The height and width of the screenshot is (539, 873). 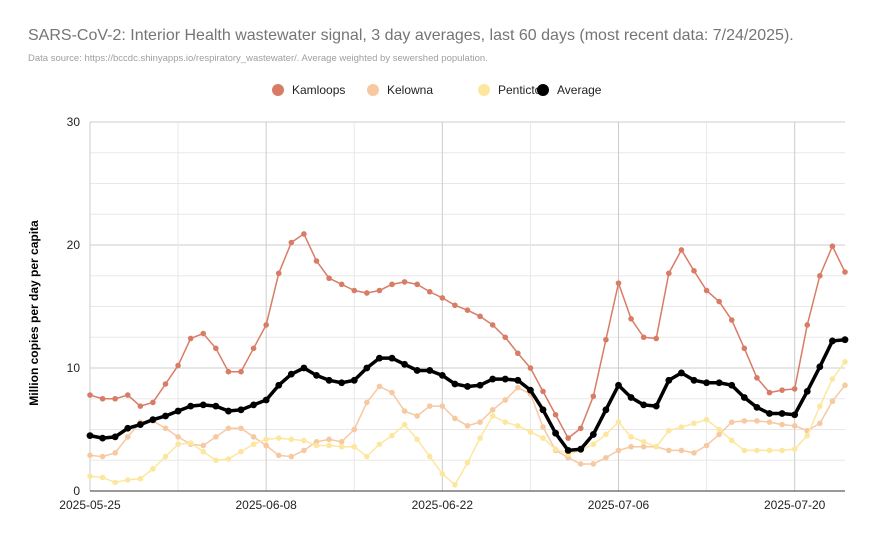 I want to click on legend-label: Average, so click(x=579, y=90).